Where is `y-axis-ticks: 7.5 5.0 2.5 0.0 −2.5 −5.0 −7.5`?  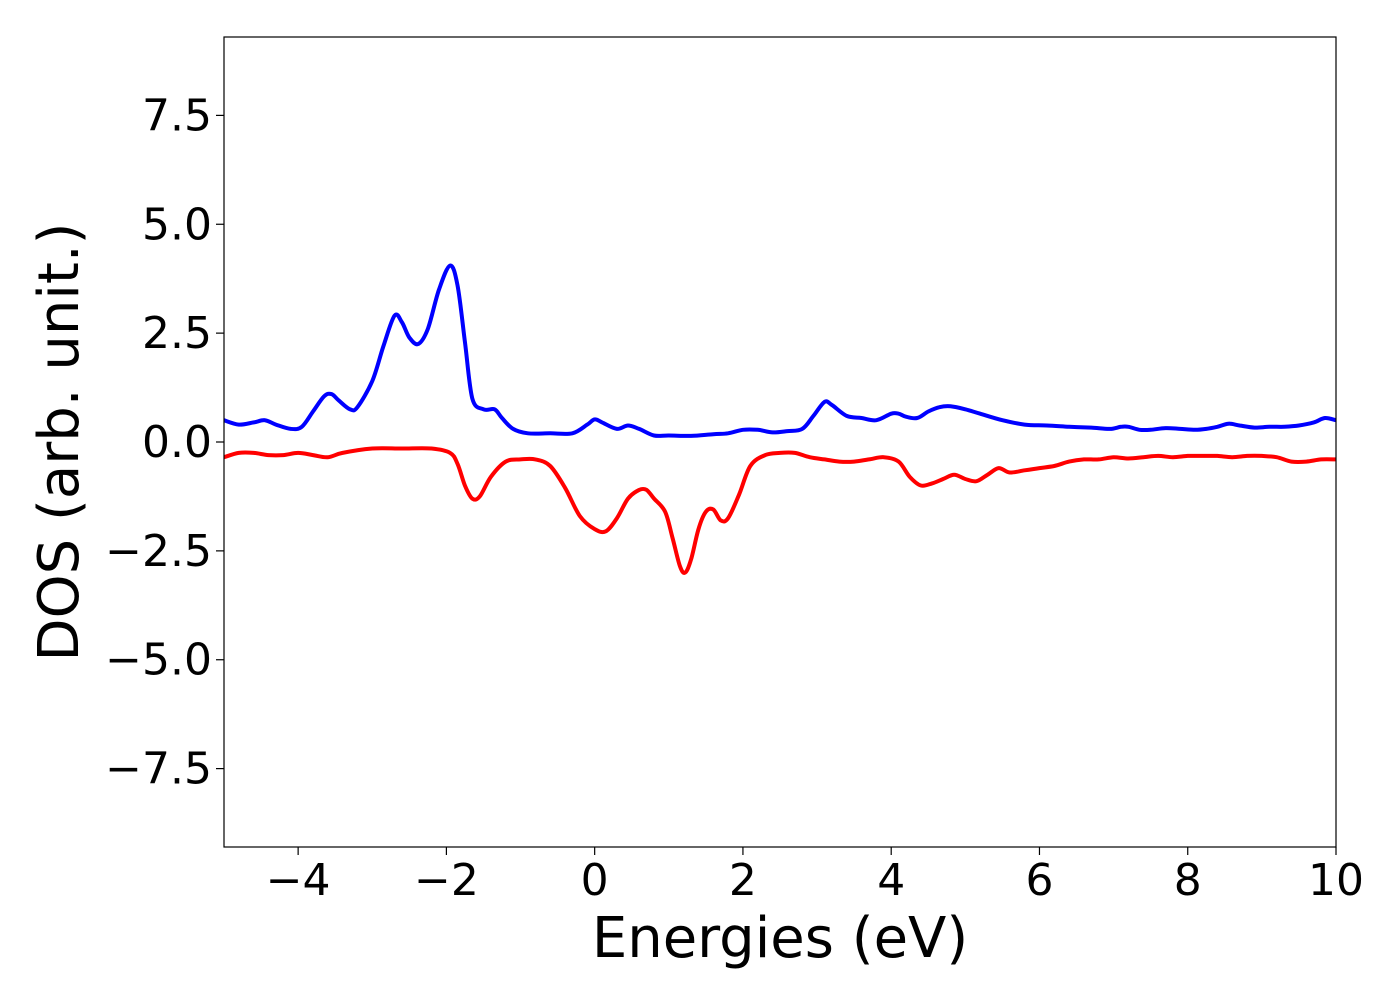
y-axis-ticks: 7.5 5.0 2.5 0.0 −2.5 −5.0 −7.5 is located at coordinates (164, 442).